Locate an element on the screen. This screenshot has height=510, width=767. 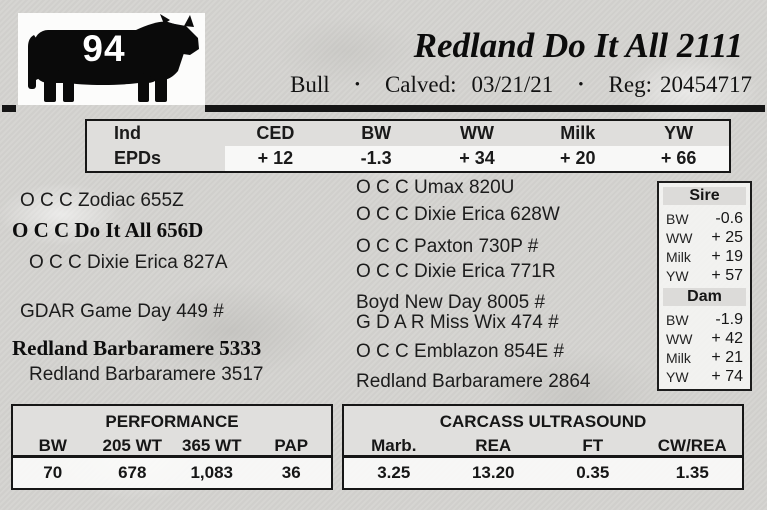
perf-col-header-pap: PAP is located at coordinates (291, 445).